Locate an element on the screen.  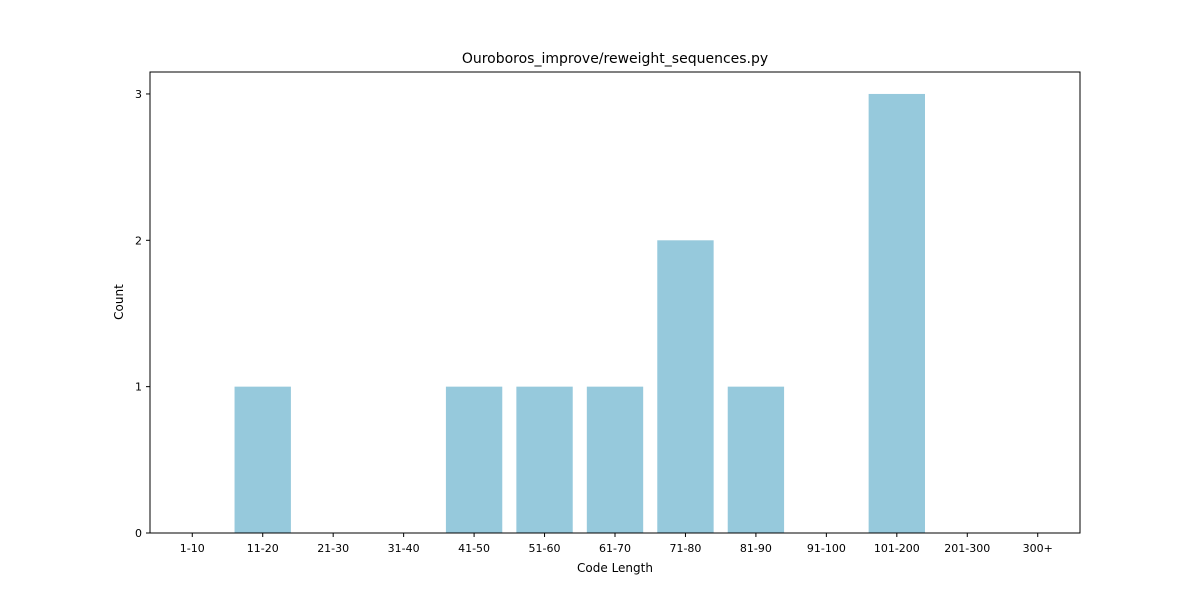
x-tick-label: 81-90 is located at coordinates (756, 548).